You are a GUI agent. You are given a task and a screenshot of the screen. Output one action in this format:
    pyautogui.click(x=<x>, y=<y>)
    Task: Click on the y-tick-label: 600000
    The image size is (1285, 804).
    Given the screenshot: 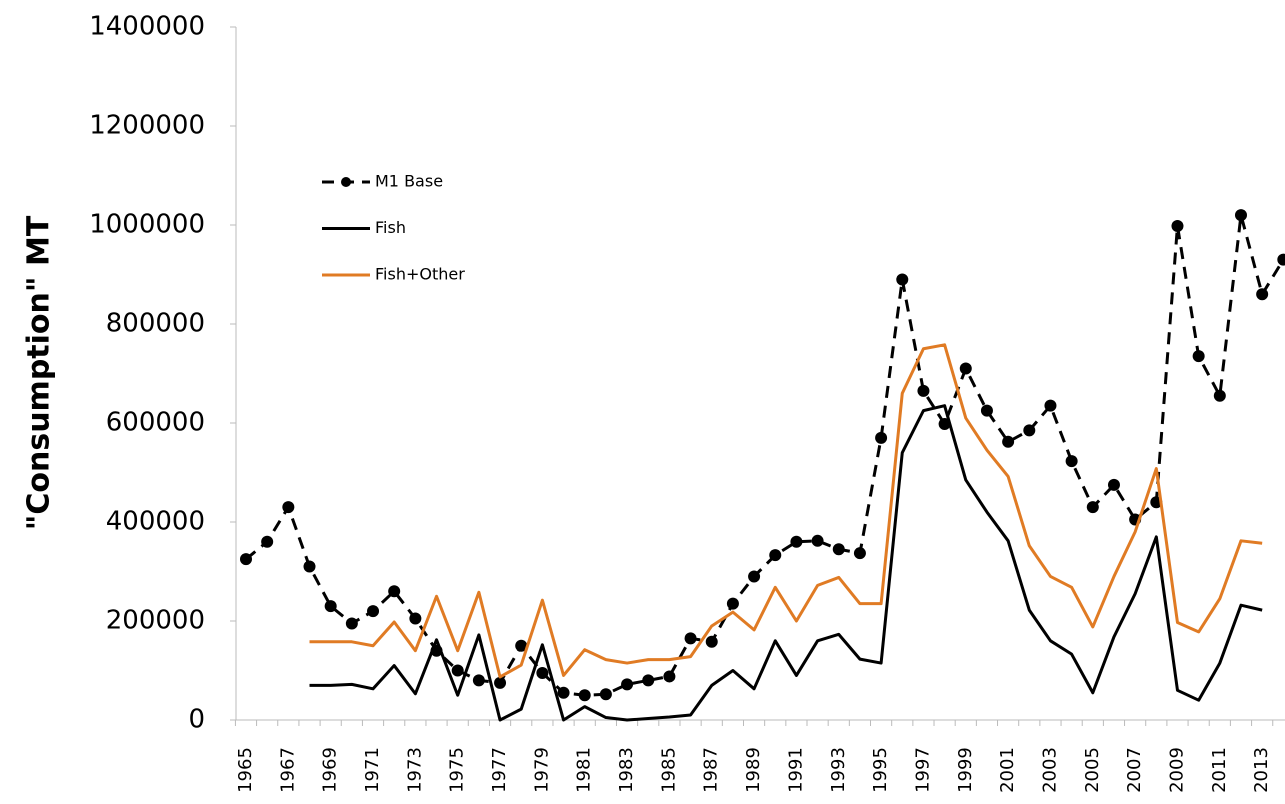 What is the action you would take?
    pyautogui.click(x=155, y=423)
    